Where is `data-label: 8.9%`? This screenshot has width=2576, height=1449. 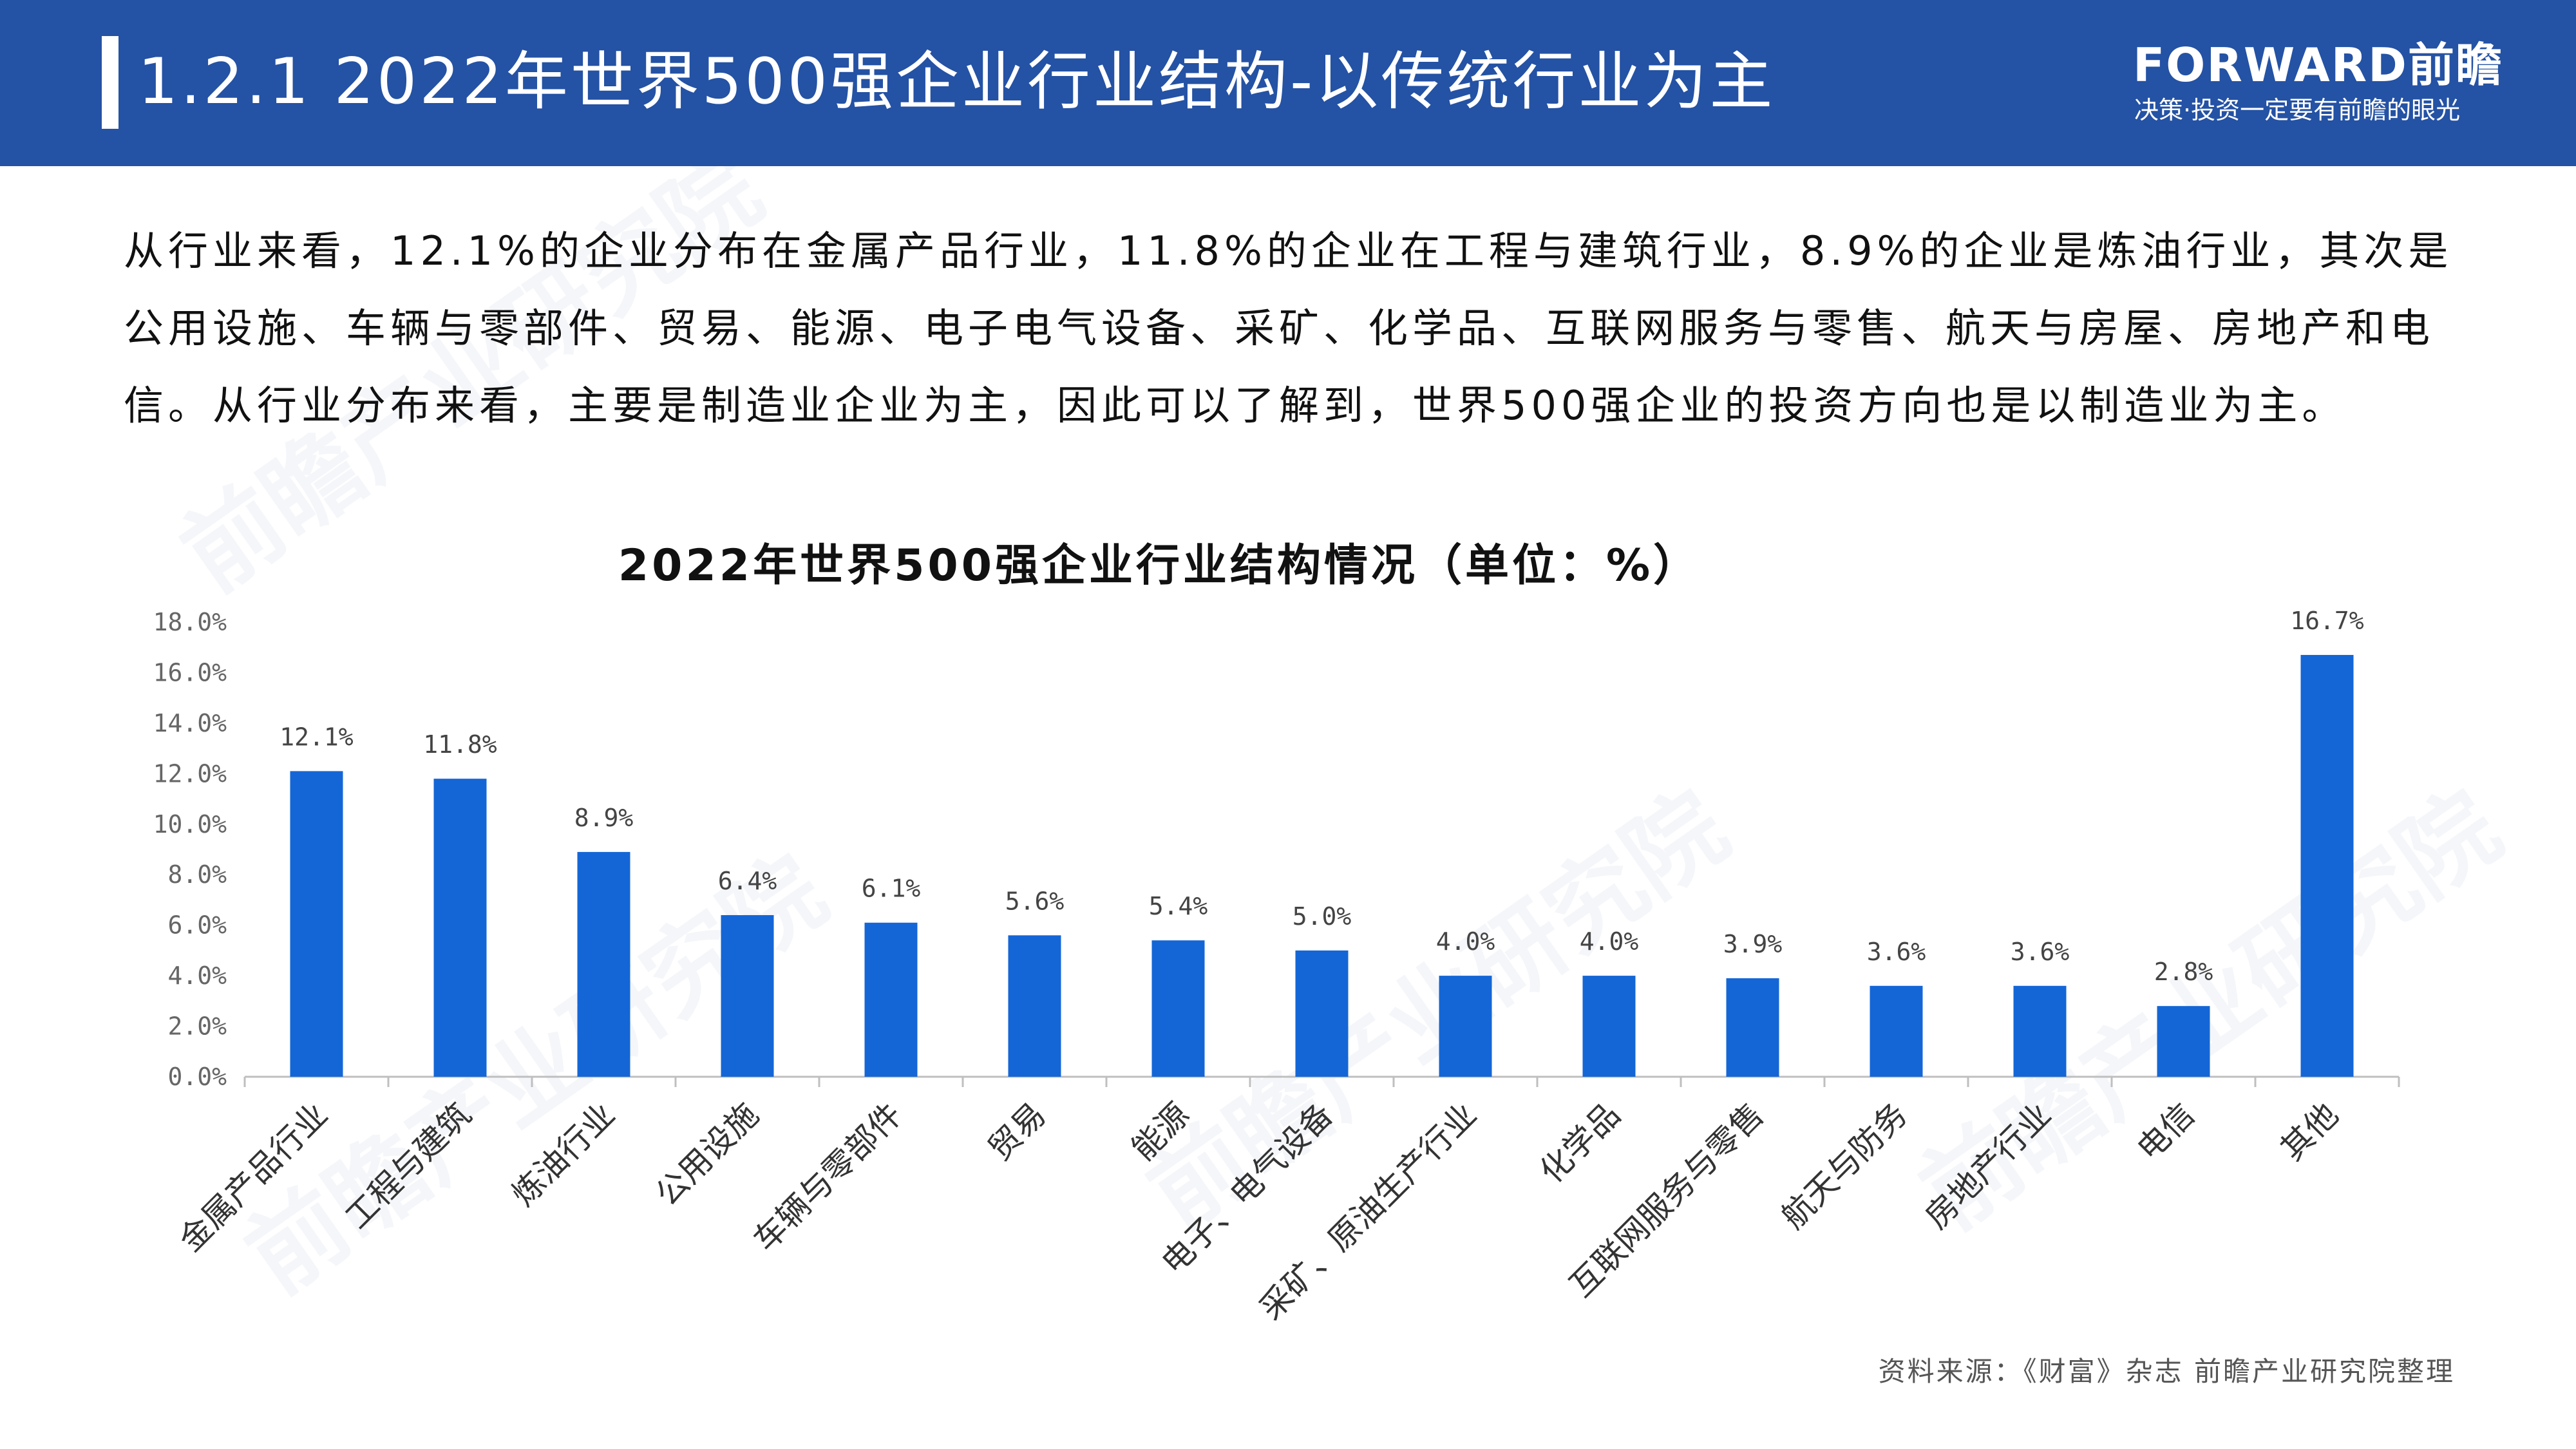
data-label: 8.9% is located at coordinates (604, 818).